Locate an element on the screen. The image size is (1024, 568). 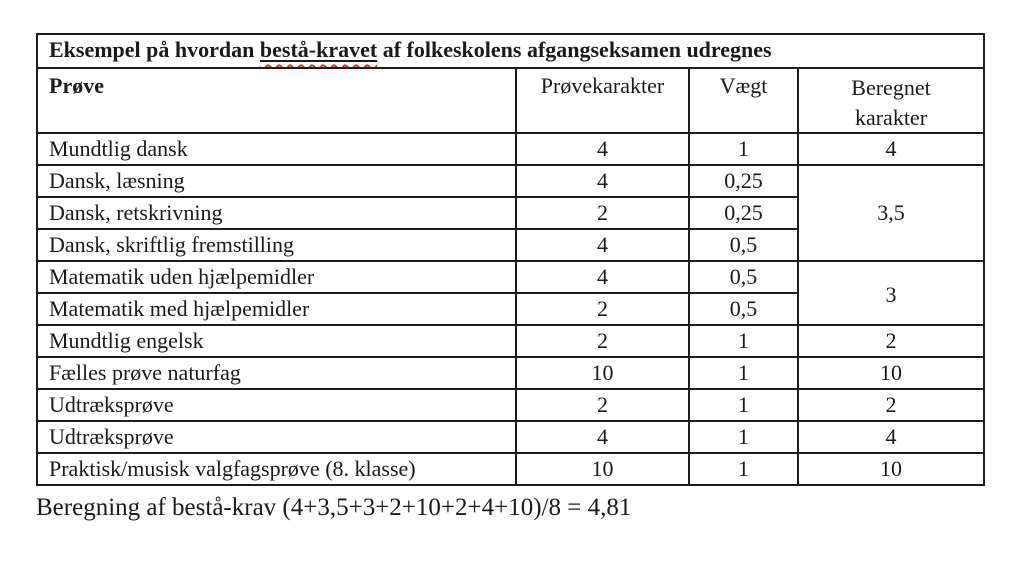
cell-proeve: Fælles prøve naturfag is located at coordinates (276, 373).